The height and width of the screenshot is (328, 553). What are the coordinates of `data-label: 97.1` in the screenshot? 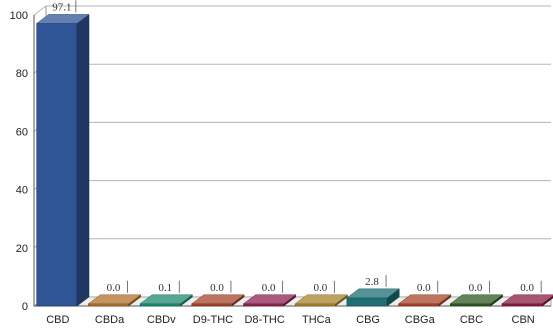 It's located at (64, 6).